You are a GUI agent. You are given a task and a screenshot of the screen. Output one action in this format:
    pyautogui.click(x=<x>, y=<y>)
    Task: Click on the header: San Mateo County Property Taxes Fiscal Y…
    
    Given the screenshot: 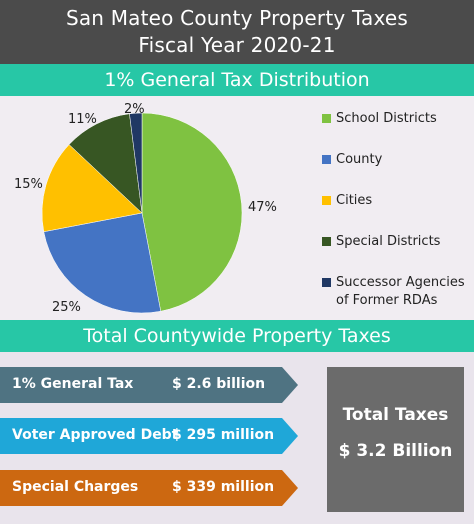 What is the action you would take?
    pyautogui.click(x=237, y=32)
    